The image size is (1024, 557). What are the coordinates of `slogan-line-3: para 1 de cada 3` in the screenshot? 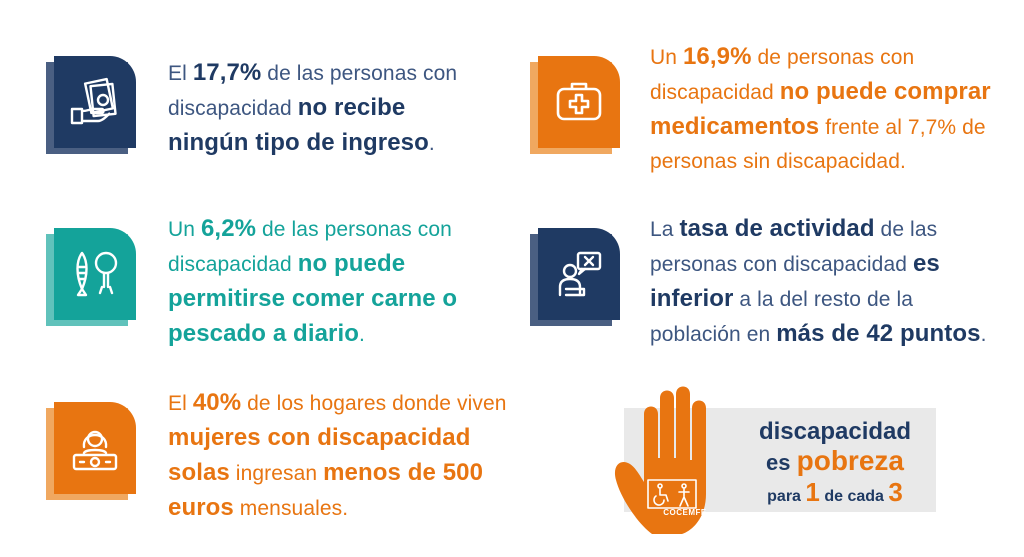 It's located at (835, 492).